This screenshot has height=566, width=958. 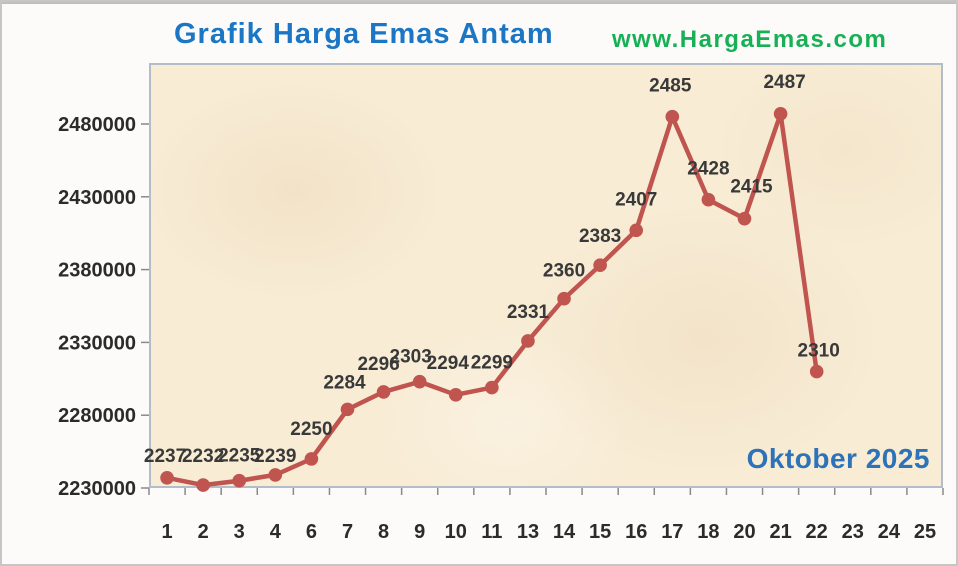 I want to click on data-point-label: 2407, so click(x=636, y=199).